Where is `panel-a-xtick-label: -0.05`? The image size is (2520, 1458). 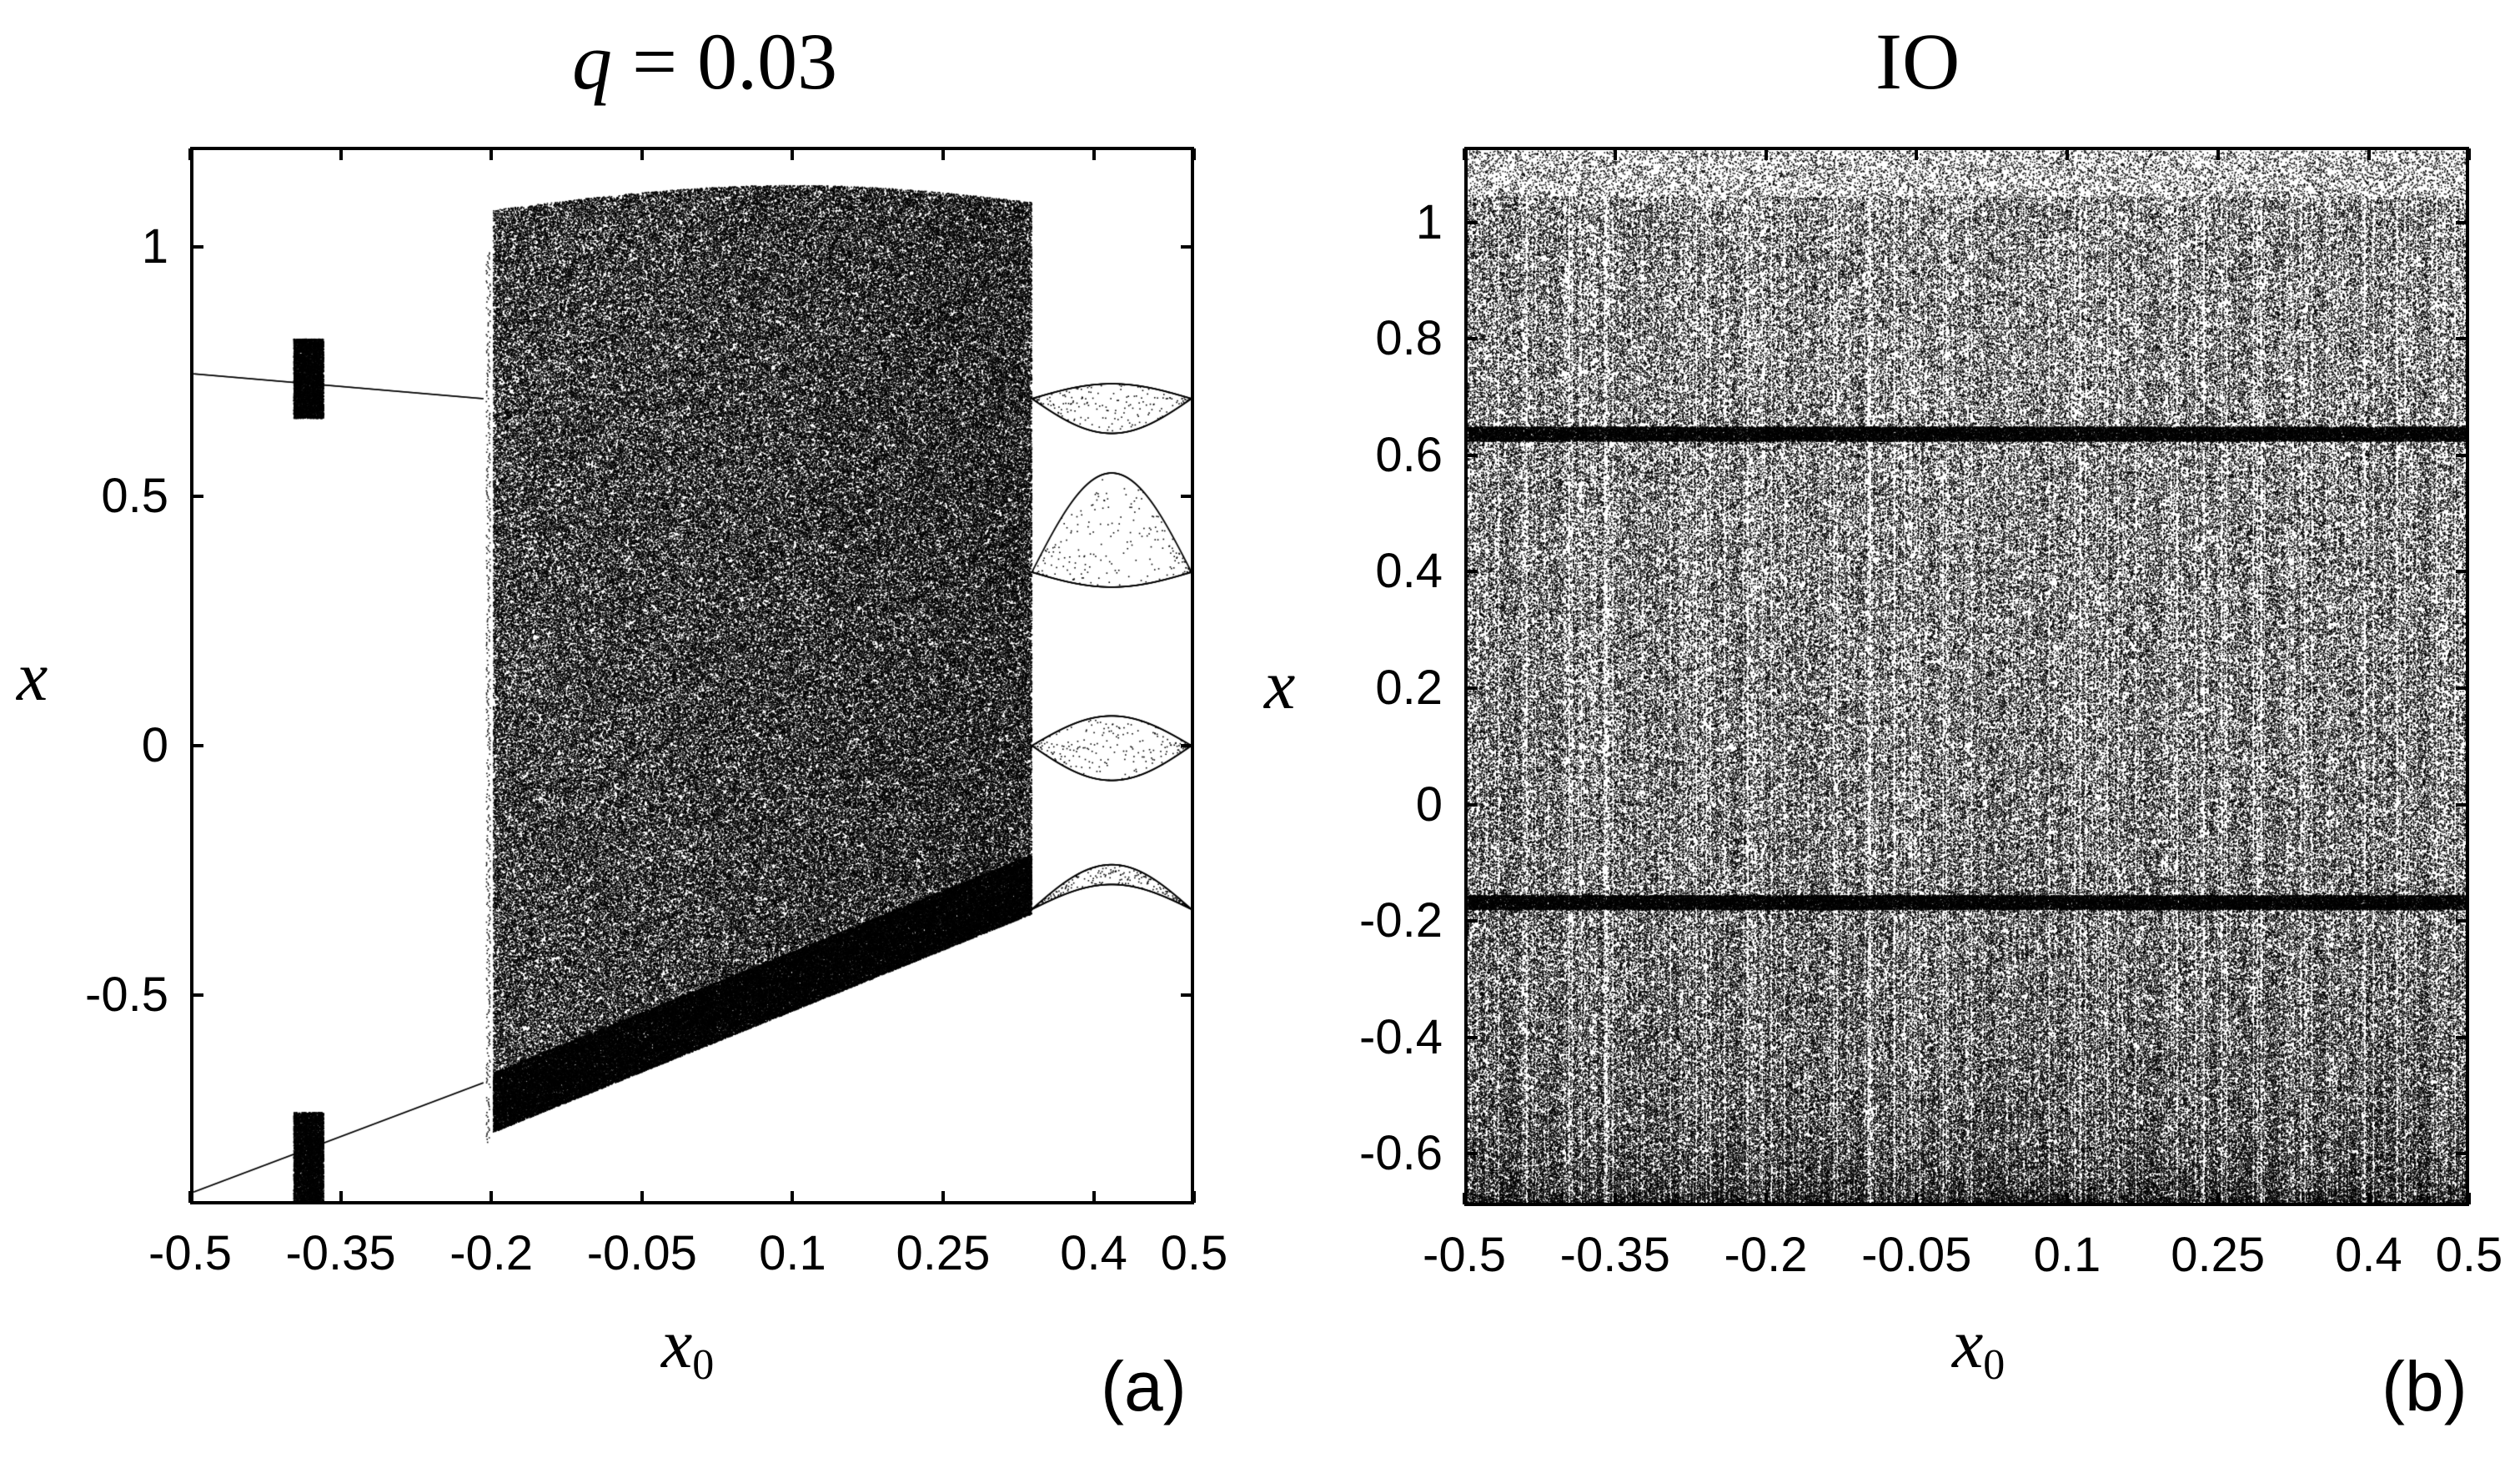 panel-a-xtick-label: -0.05 is located at coordinates (641, 1253).